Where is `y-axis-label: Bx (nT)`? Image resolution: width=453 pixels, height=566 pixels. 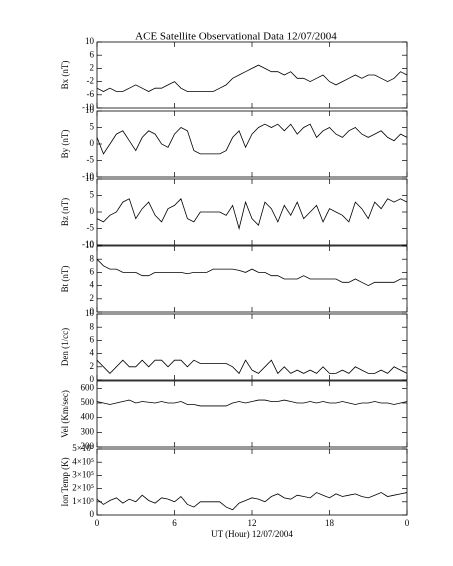
y-axis-label: Bx (nT) is located at coordinates (65, 75).